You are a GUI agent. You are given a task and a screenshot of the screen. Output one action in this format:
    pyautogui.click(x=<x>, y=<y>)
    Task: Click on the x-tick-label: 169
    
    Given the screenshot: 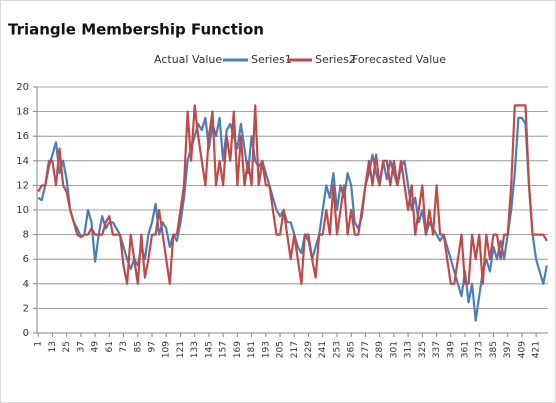 What is the action you would take?
    pyautogui.click(x=238, y=349)
    